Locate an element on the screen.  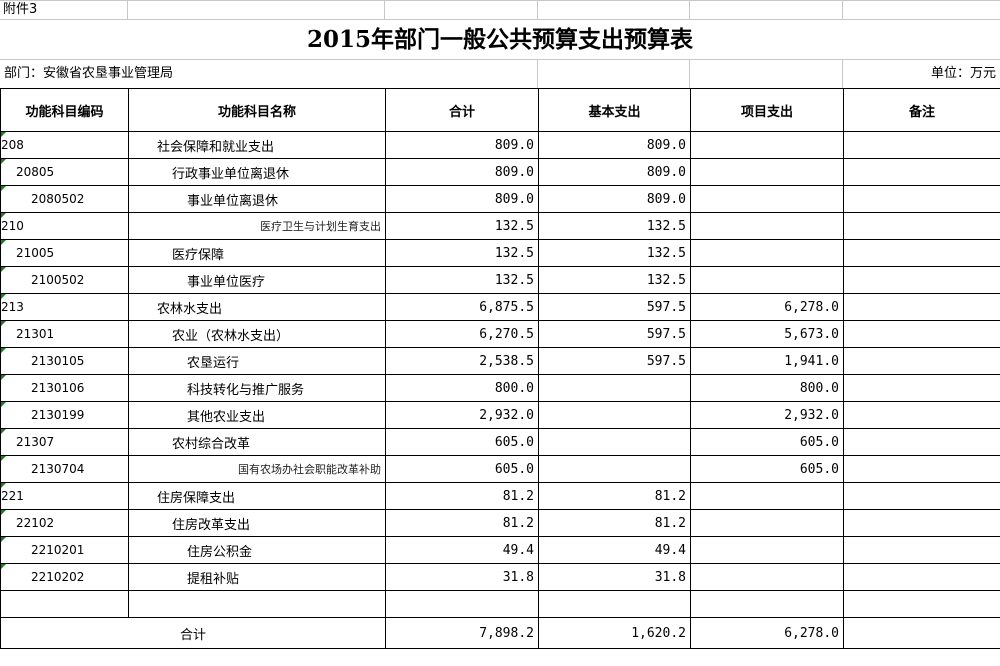
header-basic: 基本支出 is located at coordinates (614, 110).